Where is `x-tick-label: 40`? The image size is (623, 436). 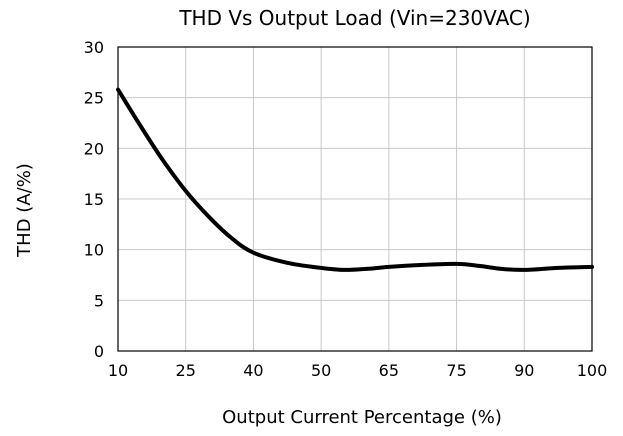
x-tick-label: 40 is located at coordinates (253, 370).